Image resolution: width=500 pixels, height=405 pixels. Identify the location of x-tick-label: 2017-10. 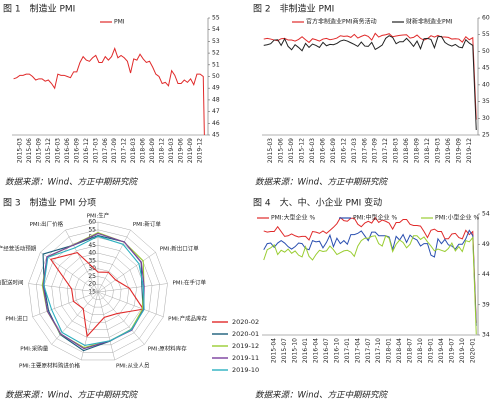
(378, 350).